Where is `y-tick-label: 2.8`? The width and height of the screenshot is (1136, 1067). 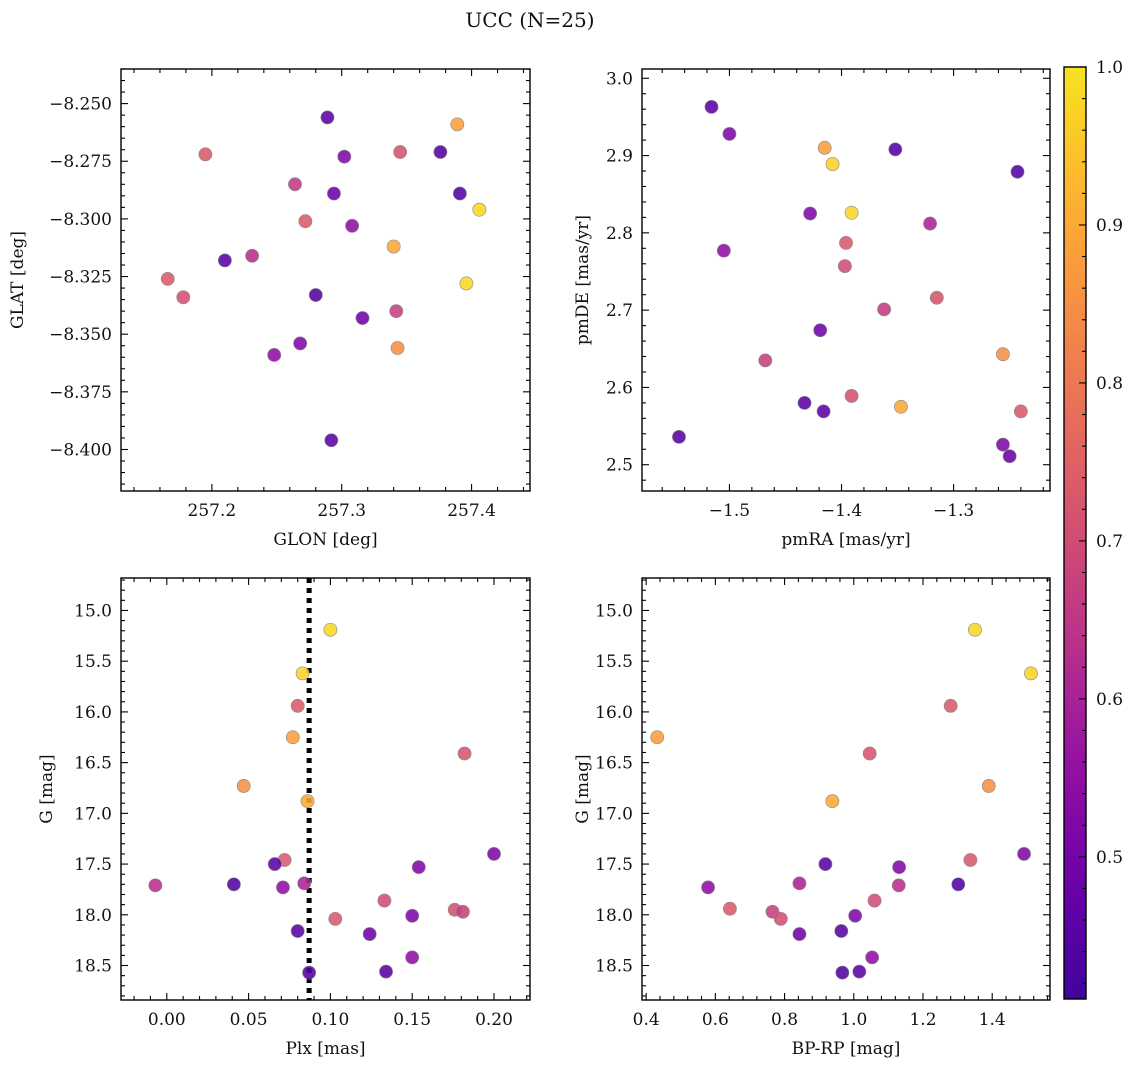 y-tick-label: 2.8 is located at coordinates (619, 234).